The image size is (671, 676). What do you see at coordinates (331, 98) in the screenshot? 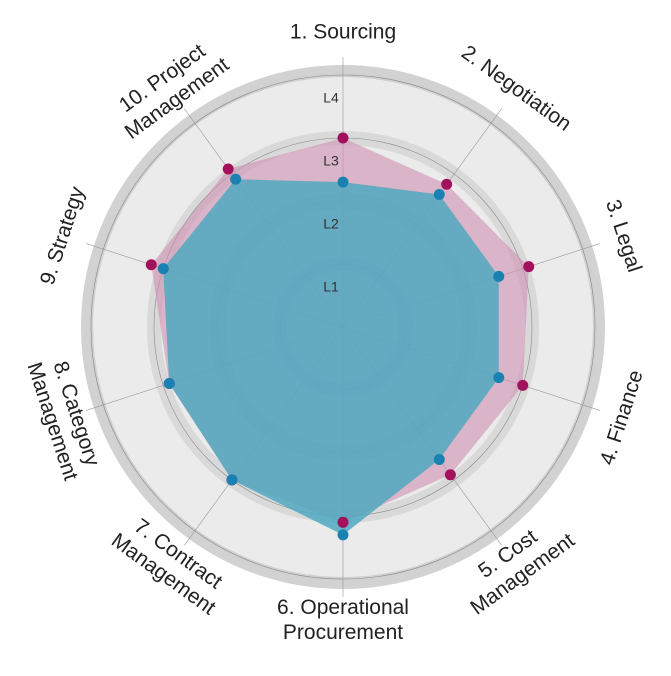
I see `r-tick-label: L4` at bounding box center [331, 98].